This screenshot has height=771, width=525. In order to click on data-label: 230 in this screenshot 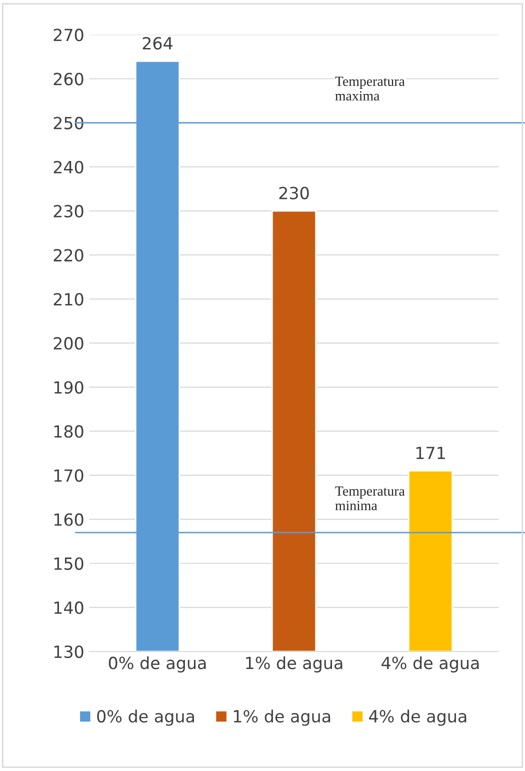, I will do `click(294, 193)`.